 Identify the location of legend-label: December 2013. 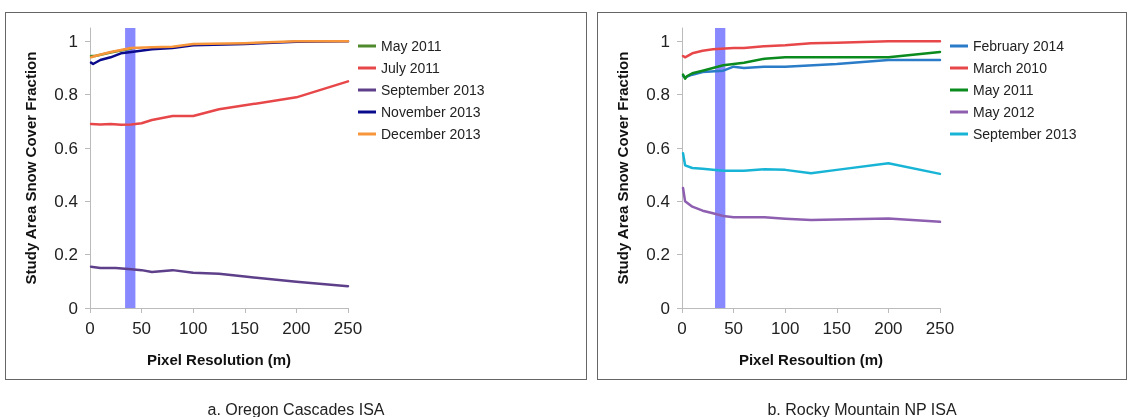
(431, 134).